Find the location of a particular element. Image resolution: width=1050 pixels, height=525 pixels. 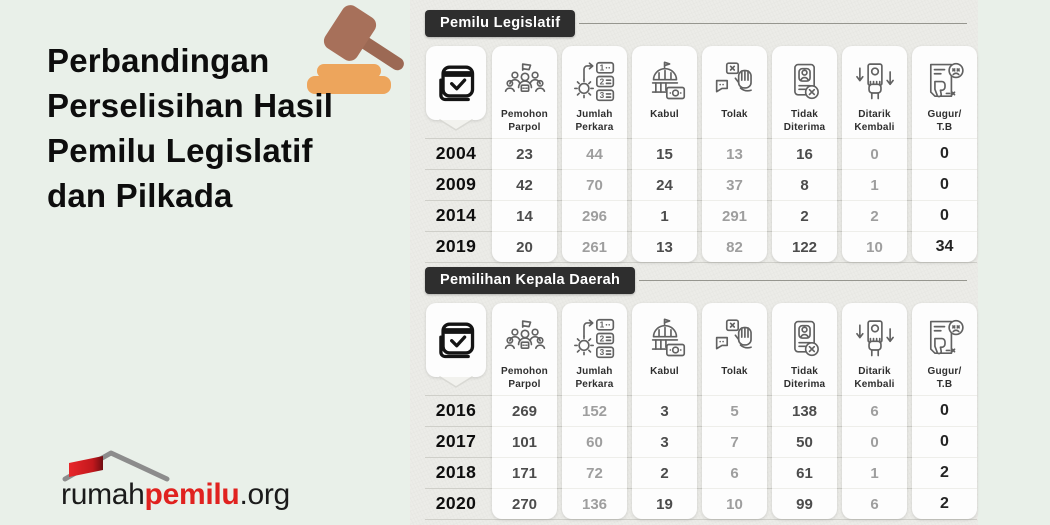

value-cell: 136 is located at coordinates (594, 503).